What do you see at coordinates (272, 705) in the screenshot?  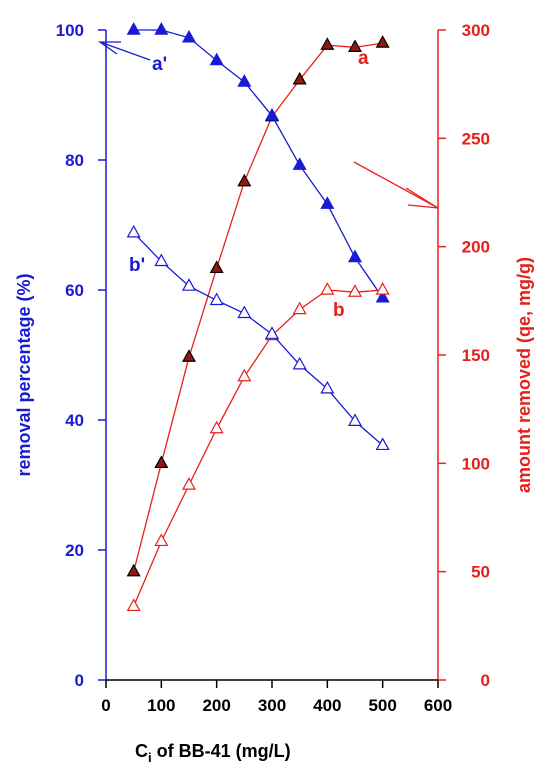 I see `x-tick-label: 300` at bounding box center [272, 705].